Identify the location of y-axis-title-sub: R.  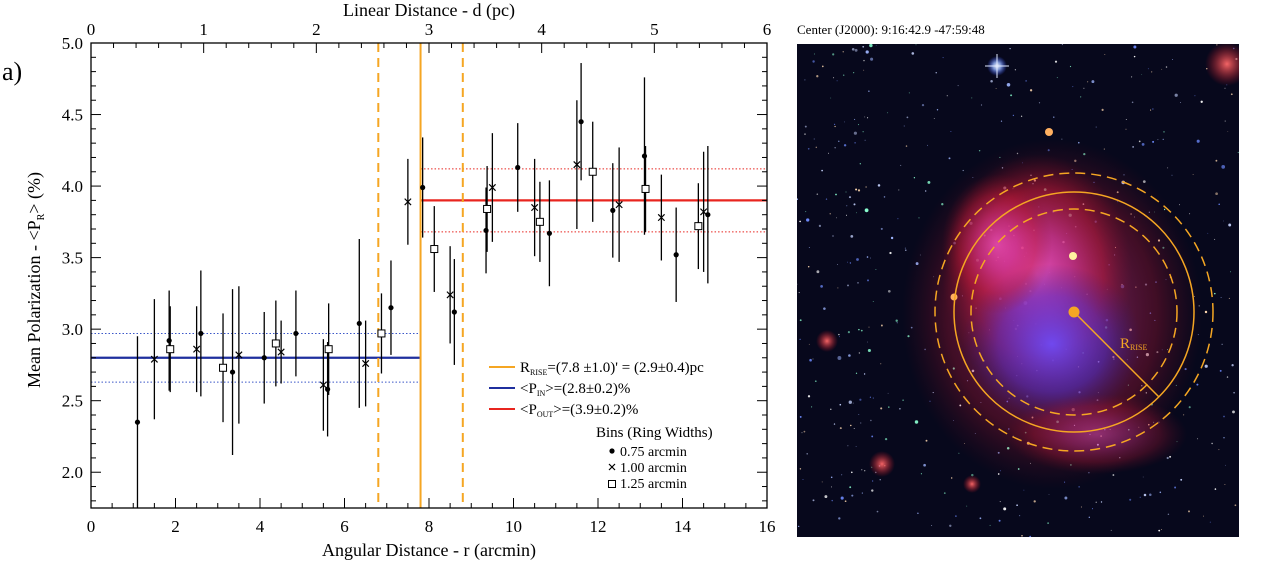
(41, 216).